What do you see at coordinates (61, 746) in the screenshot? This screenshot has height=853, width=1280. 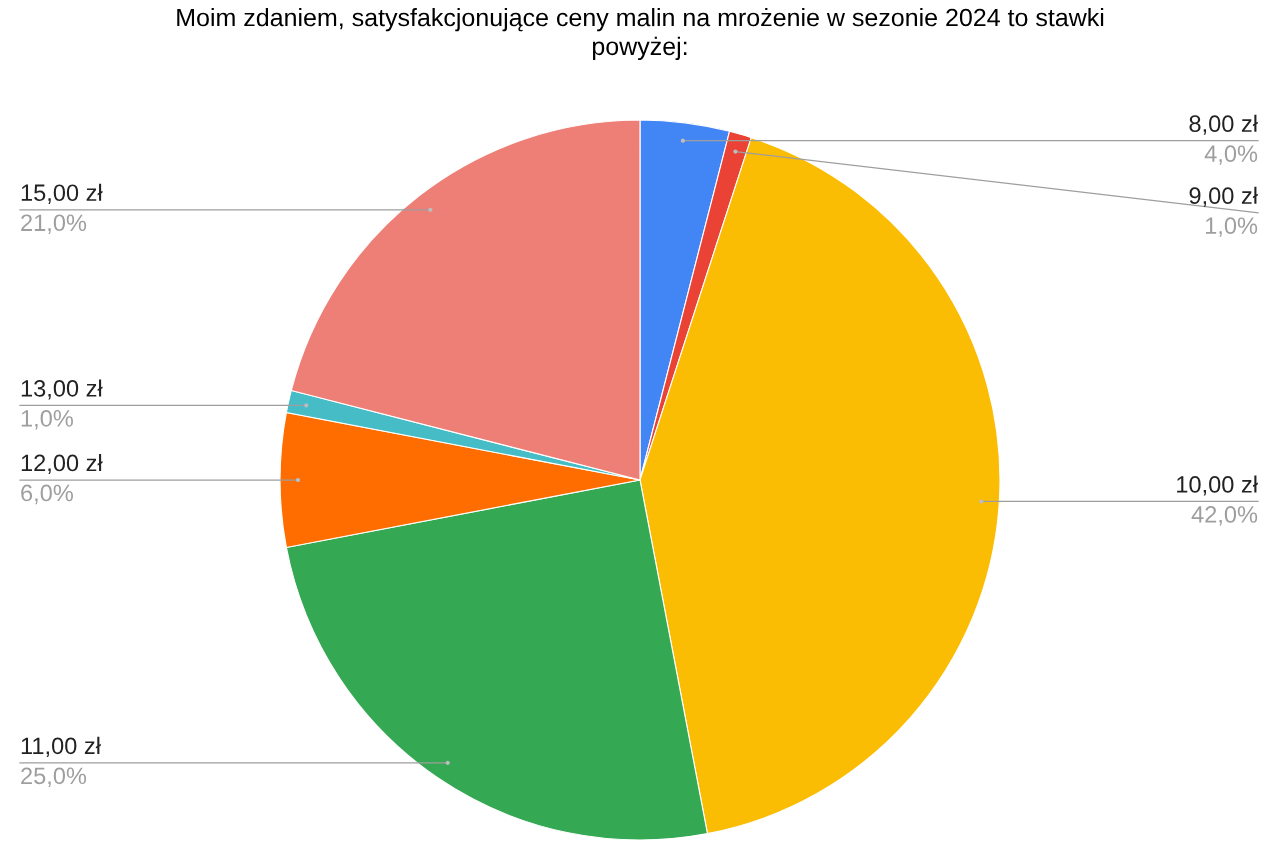 I see `slice-label: 11,00 zł` at bounding box center [61, 746].